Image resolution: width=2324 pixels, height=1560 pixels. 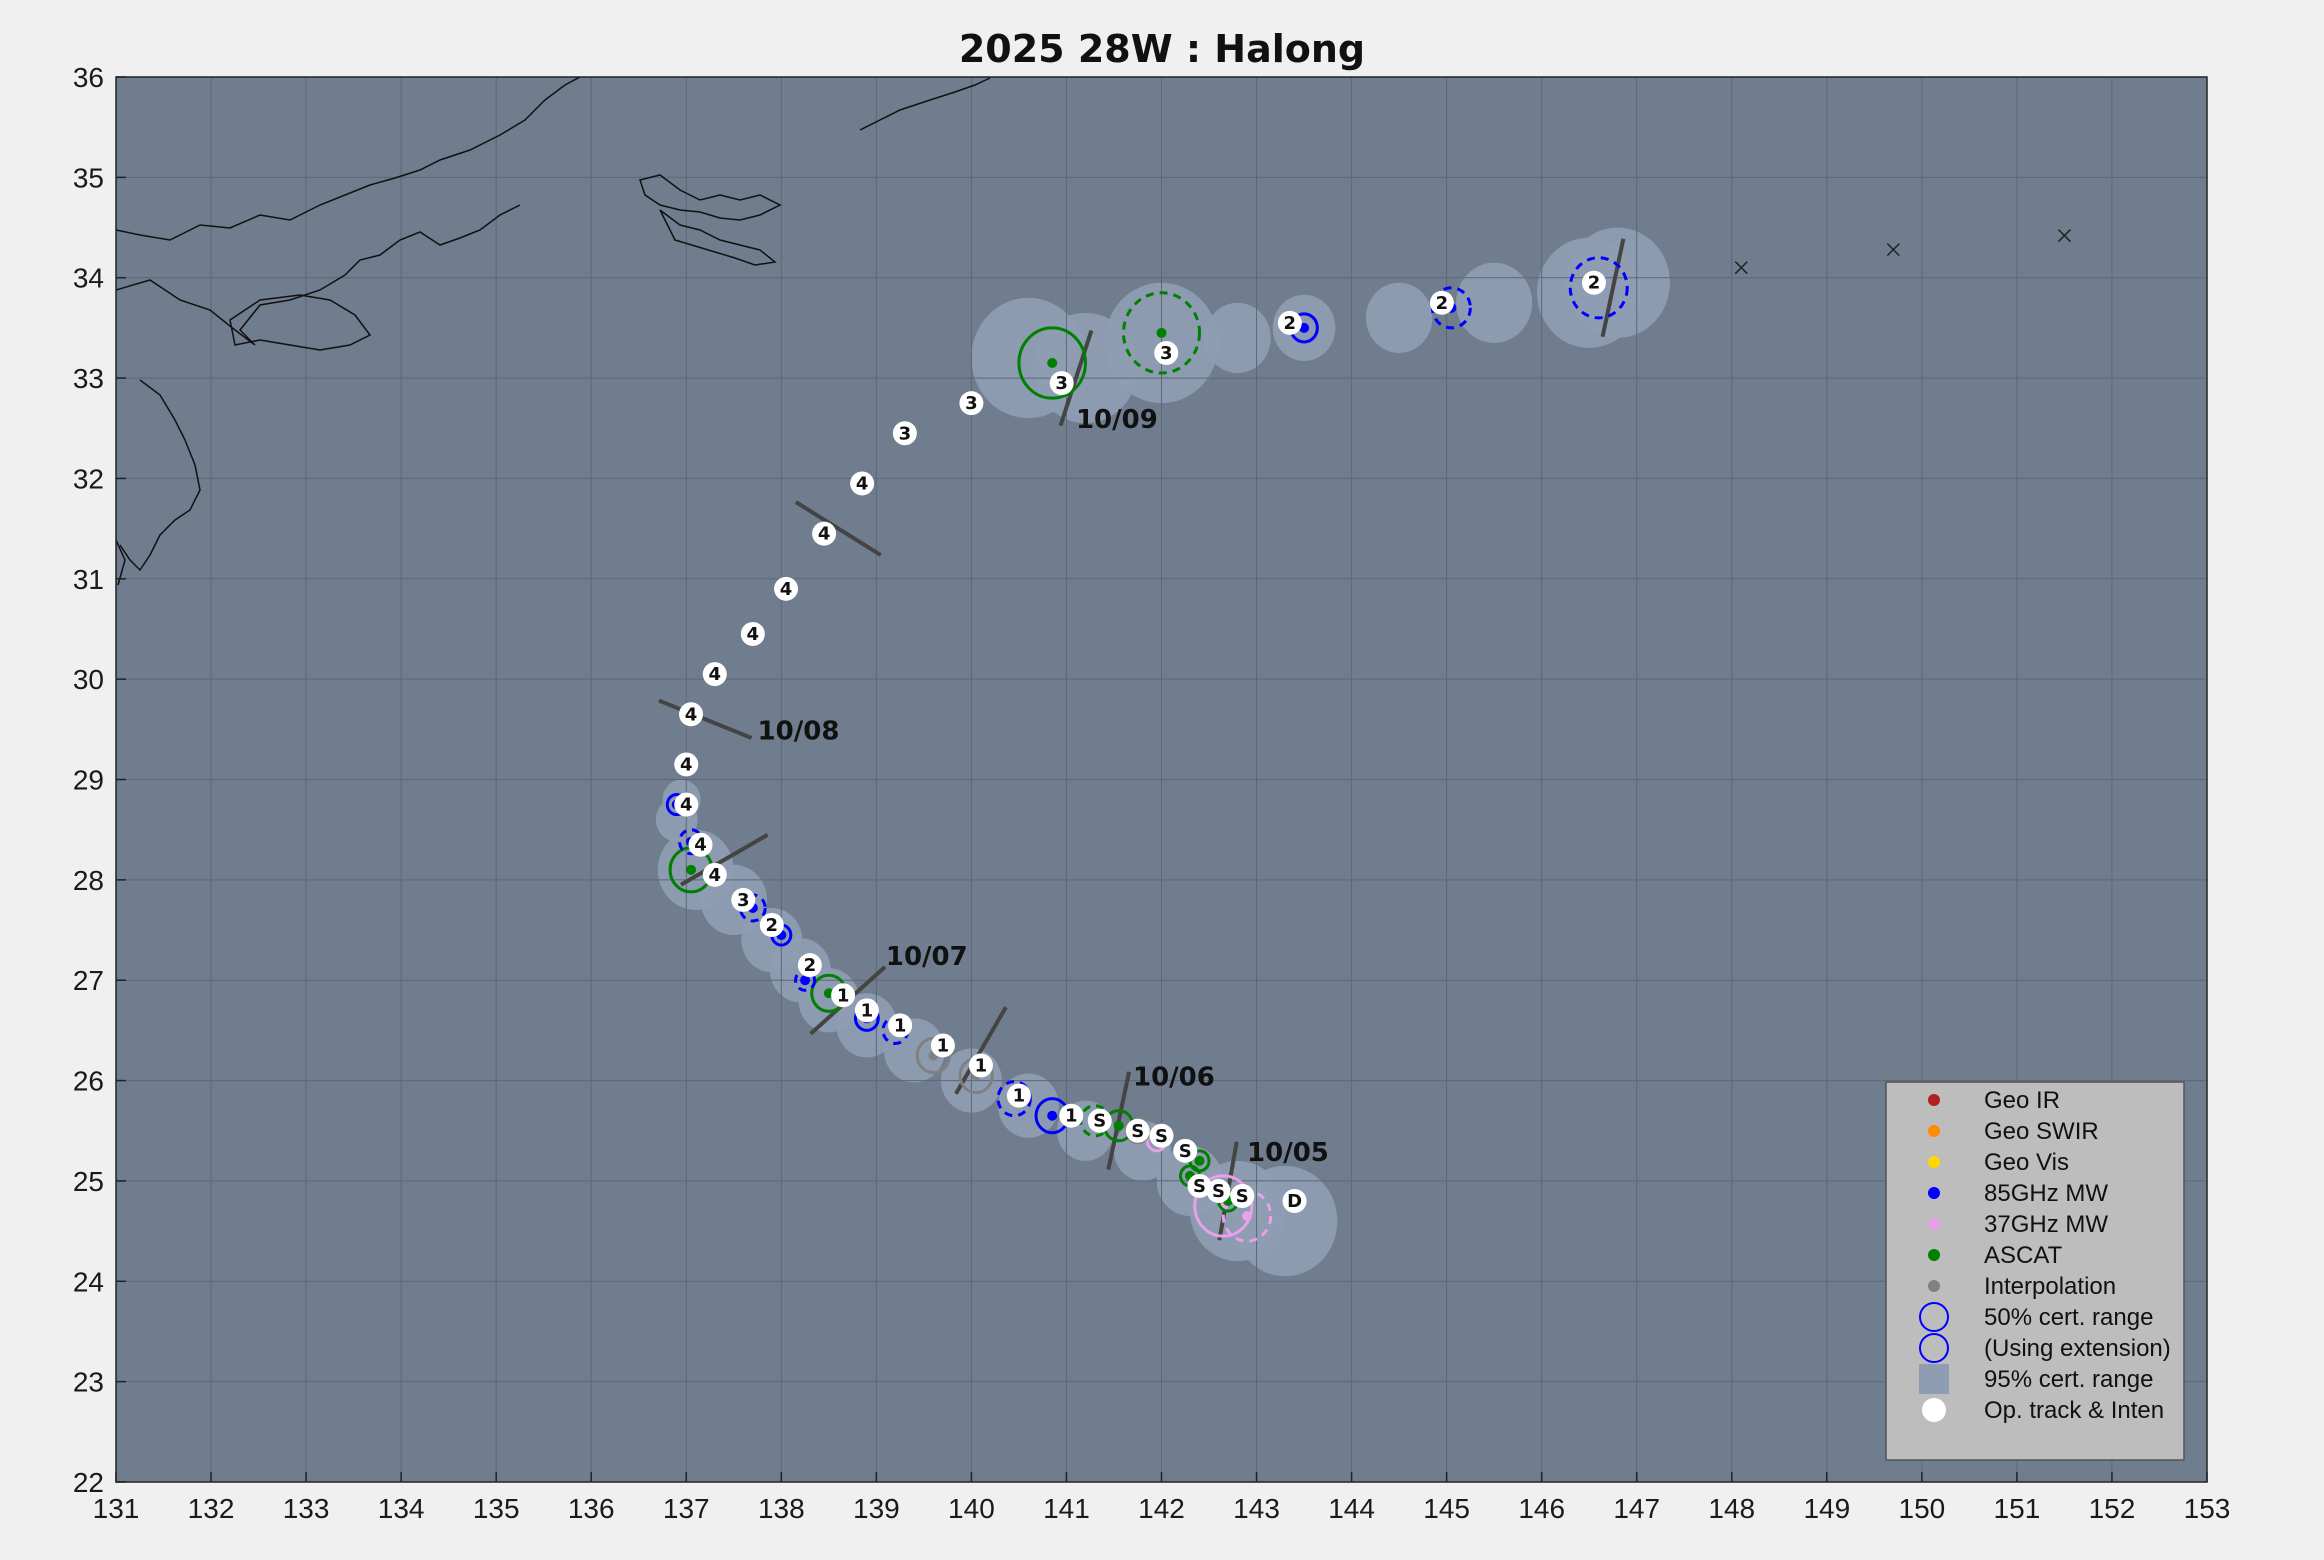 I want to click on y-tick-label: 30, so click(x=88, y=679).